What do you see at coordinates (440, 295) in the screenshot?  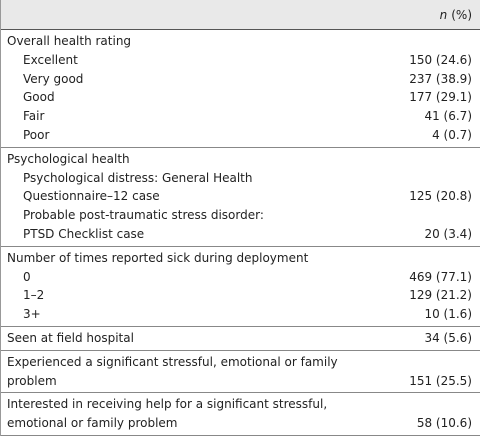 I see `value-cell: 129 (21.2)` at bounding box center [440, 295].